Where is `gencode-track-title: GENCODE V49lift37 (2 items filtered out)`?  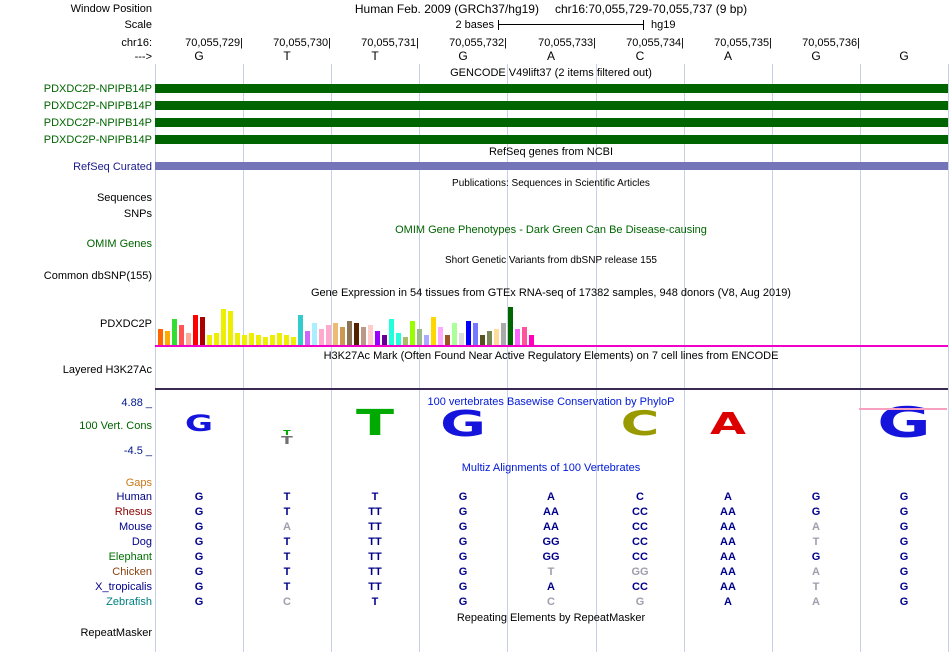
gencode-track-title: GENCODE V49lift37 (2 items filtered out) is located at coordinates (551, 73).